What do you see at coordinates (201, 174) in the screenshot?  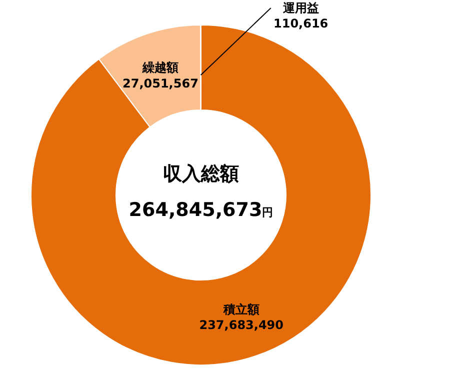 I see `text: 収入総額` at bounding box center [201, 174].